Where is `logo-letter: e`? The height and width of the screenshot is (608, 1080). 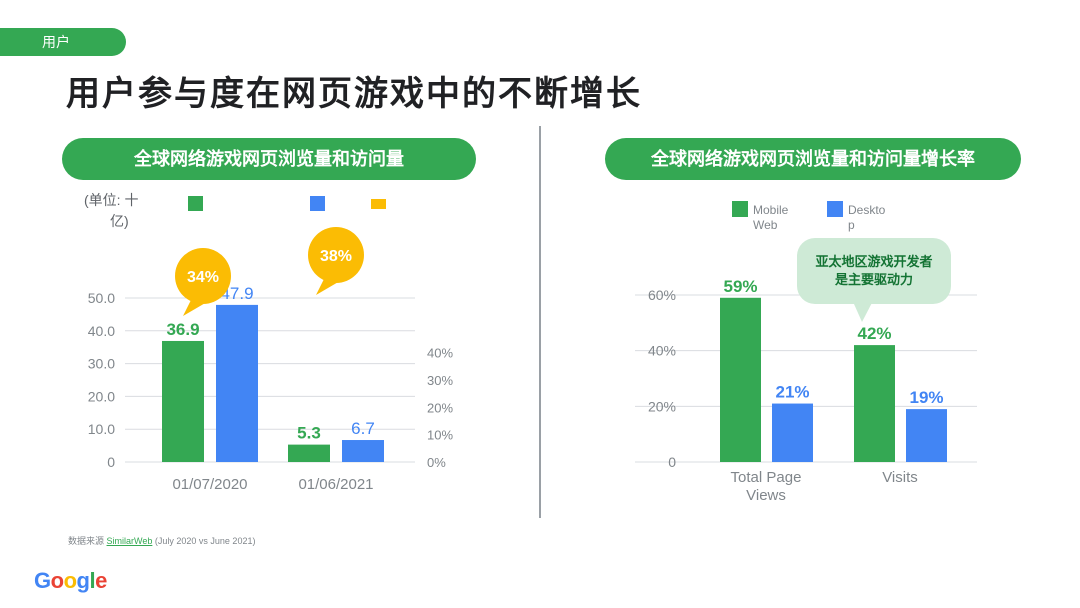 logo-letter: e is located at coordinates (101, 580).